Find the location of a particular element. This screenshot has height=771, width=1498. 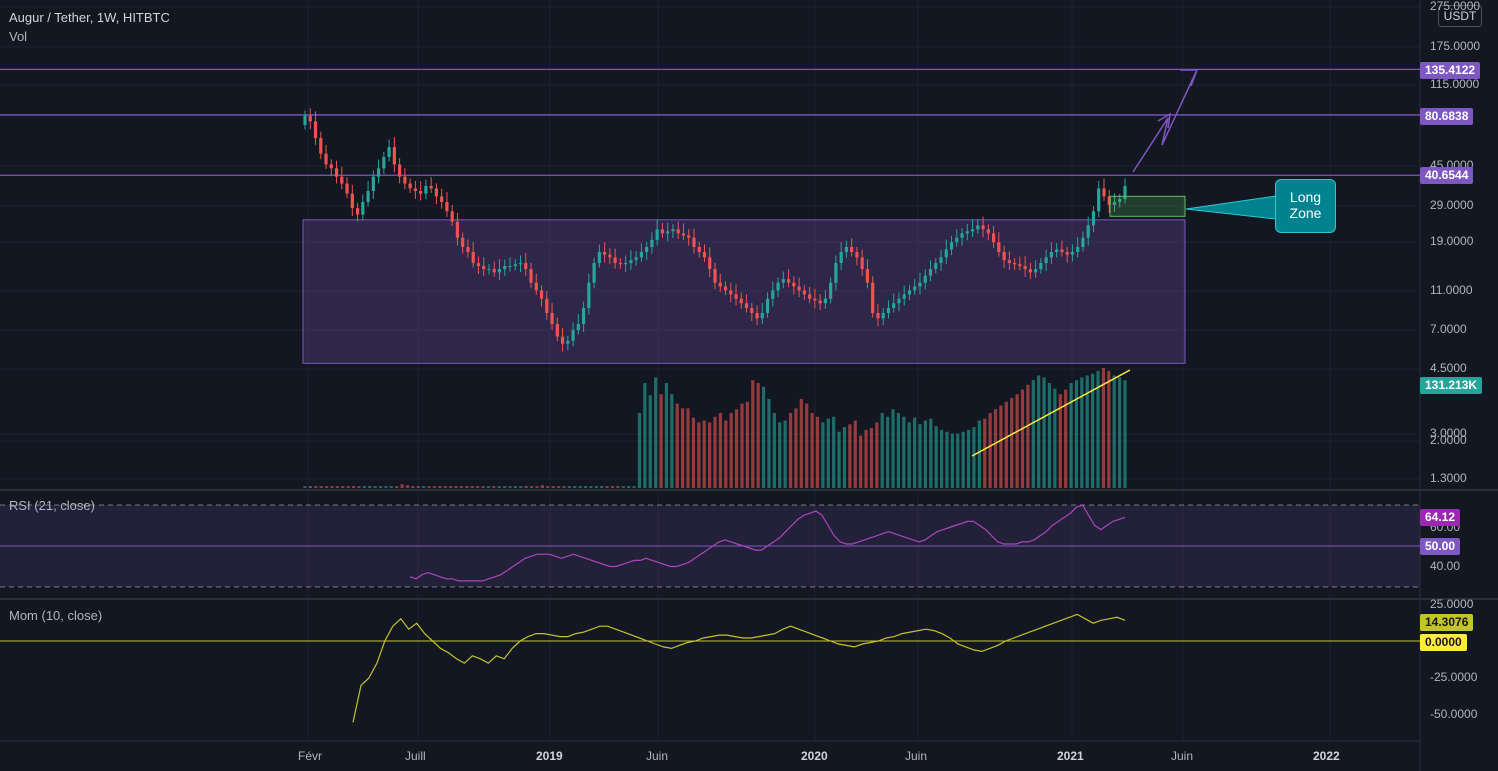

volume-badge: 131.213K is located at coordinates (1451, 385).